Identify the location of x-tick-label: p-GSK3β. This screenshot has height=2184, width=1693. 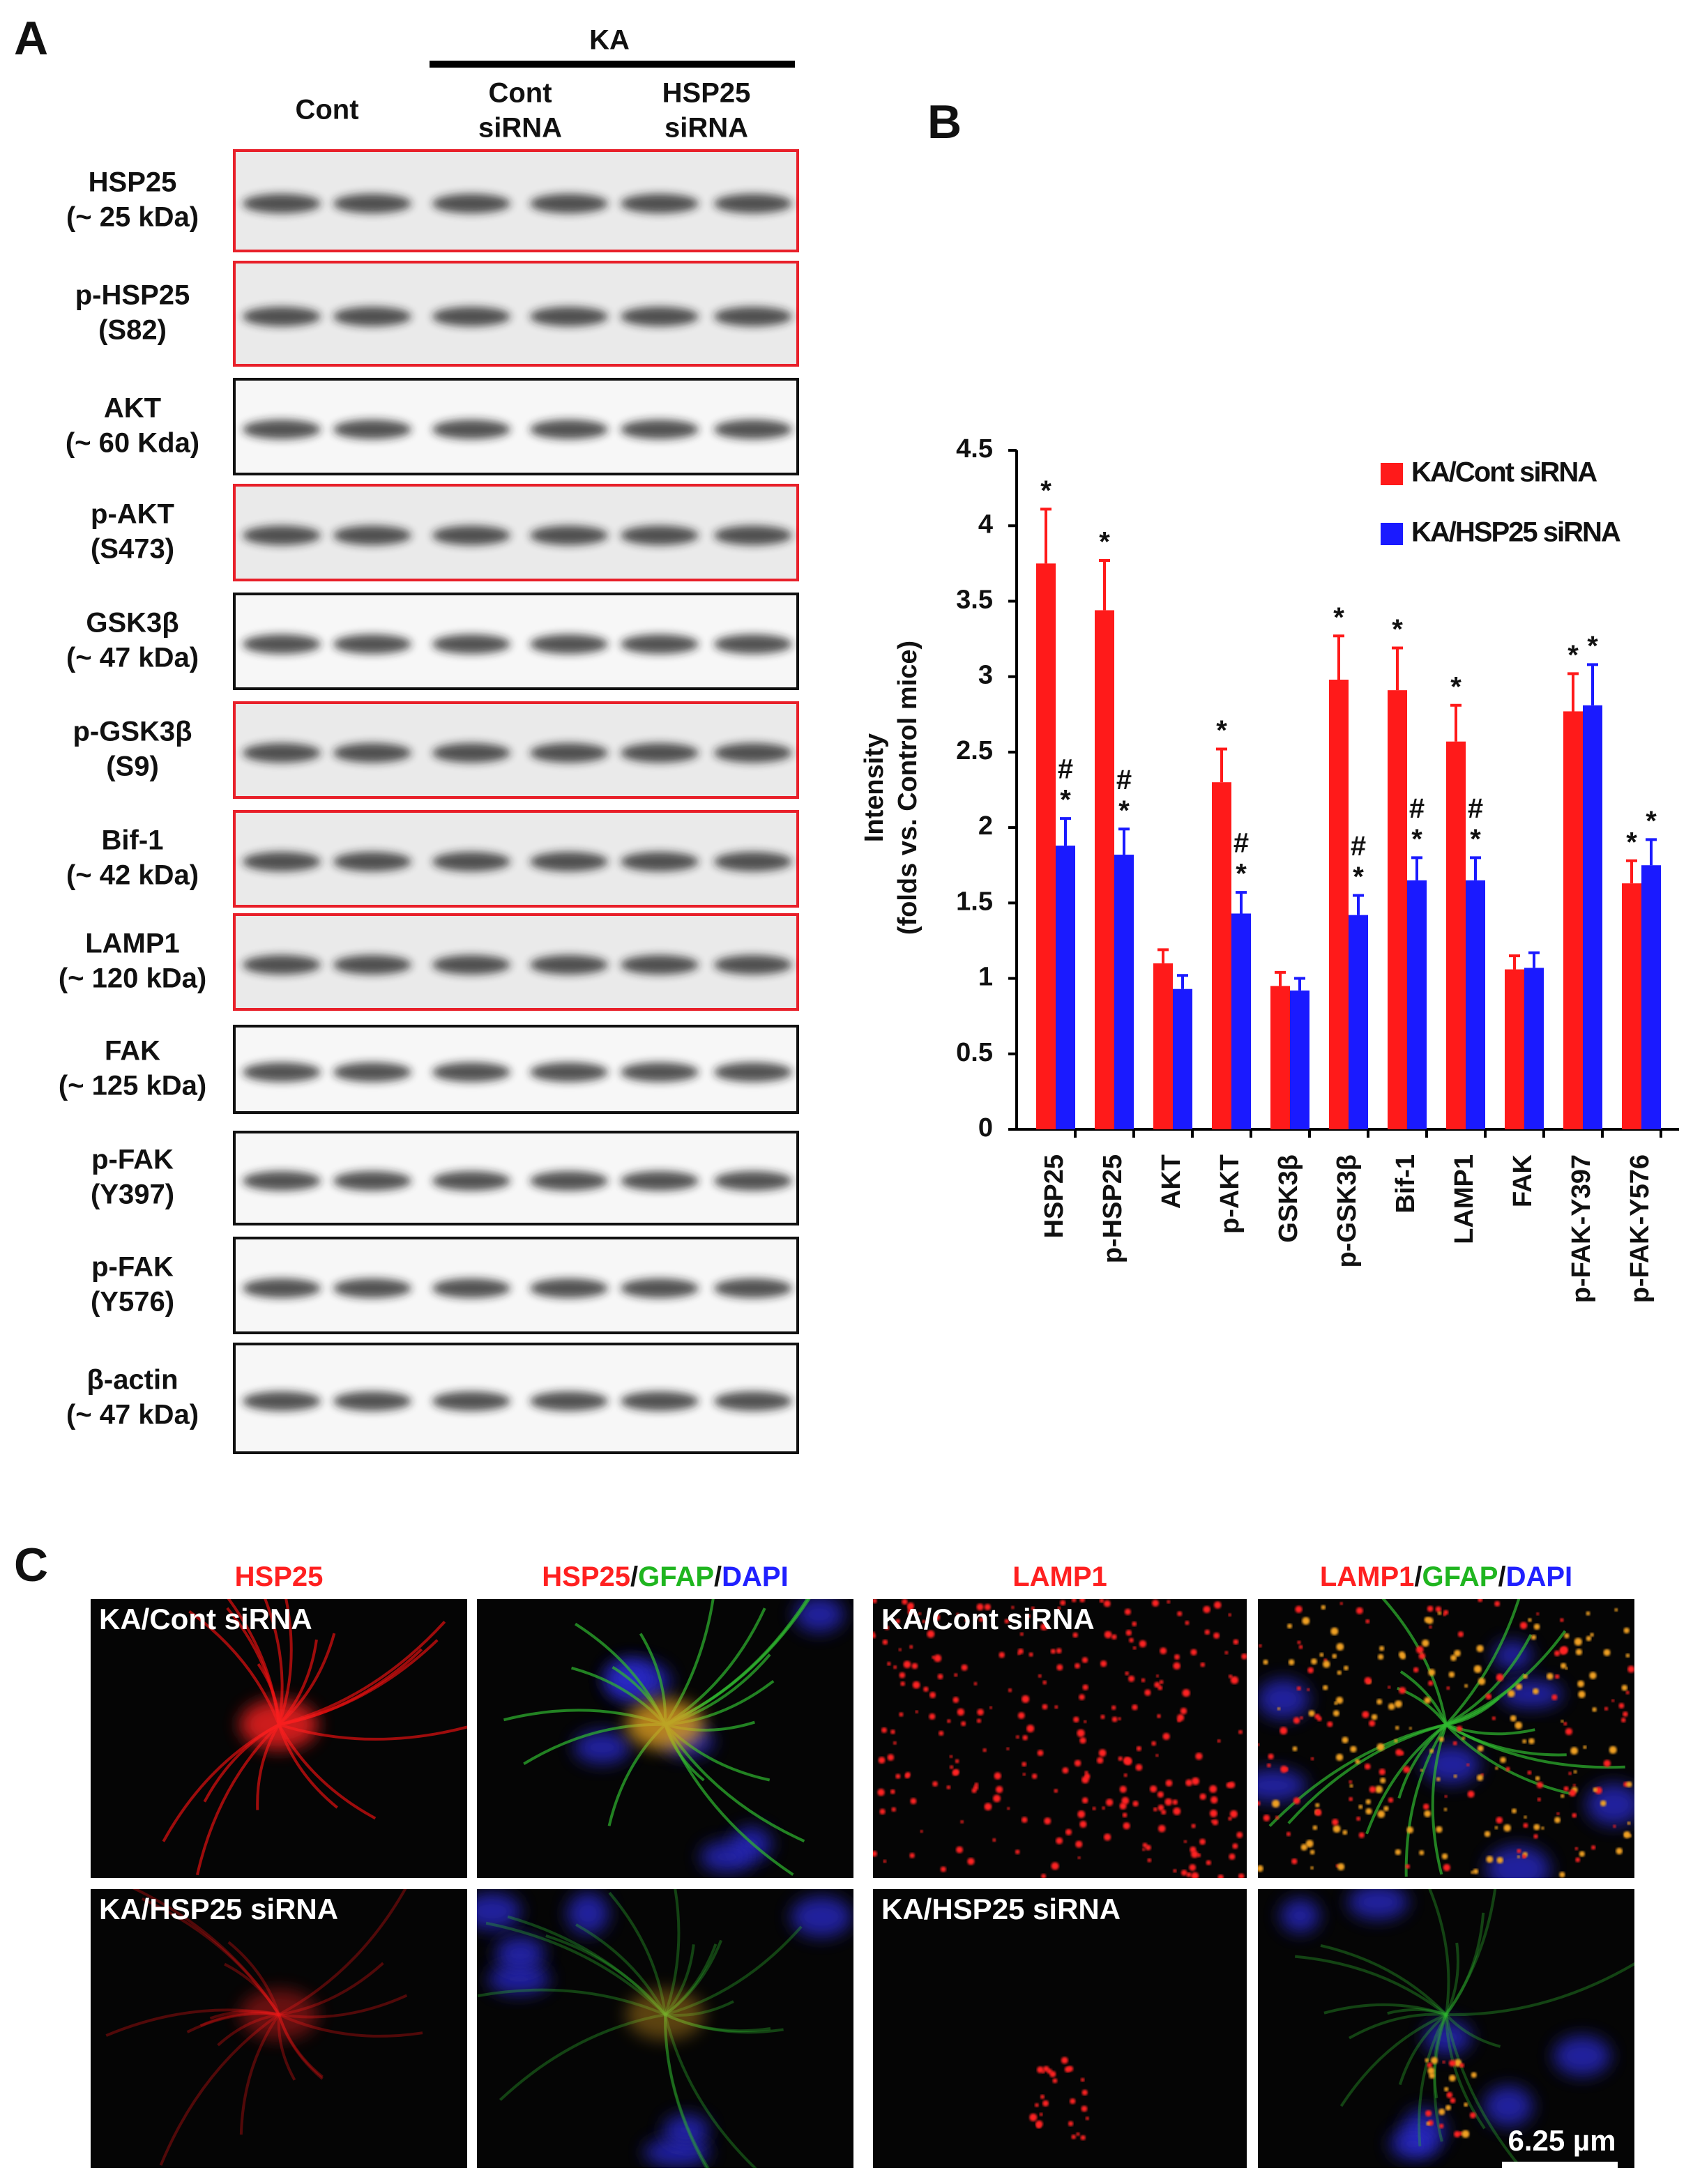
(1347, 1211).